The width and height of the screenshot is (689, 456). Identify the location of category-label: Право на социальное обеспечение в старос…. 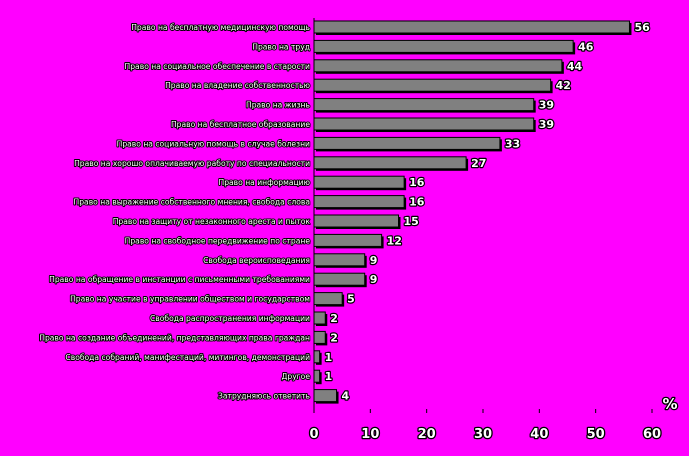
(218, 66).